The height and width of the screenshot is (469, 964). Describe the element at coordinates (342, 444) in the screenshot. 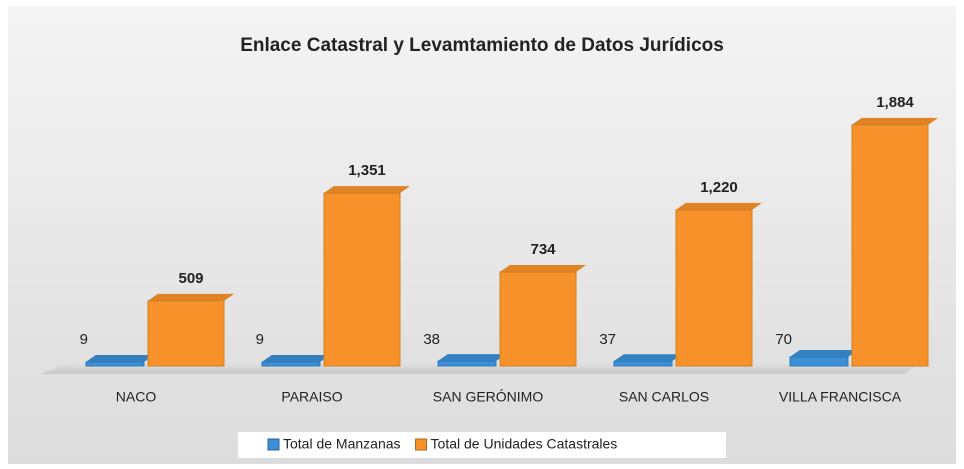

I see `legend-label: Total de Manzanas` at that location.